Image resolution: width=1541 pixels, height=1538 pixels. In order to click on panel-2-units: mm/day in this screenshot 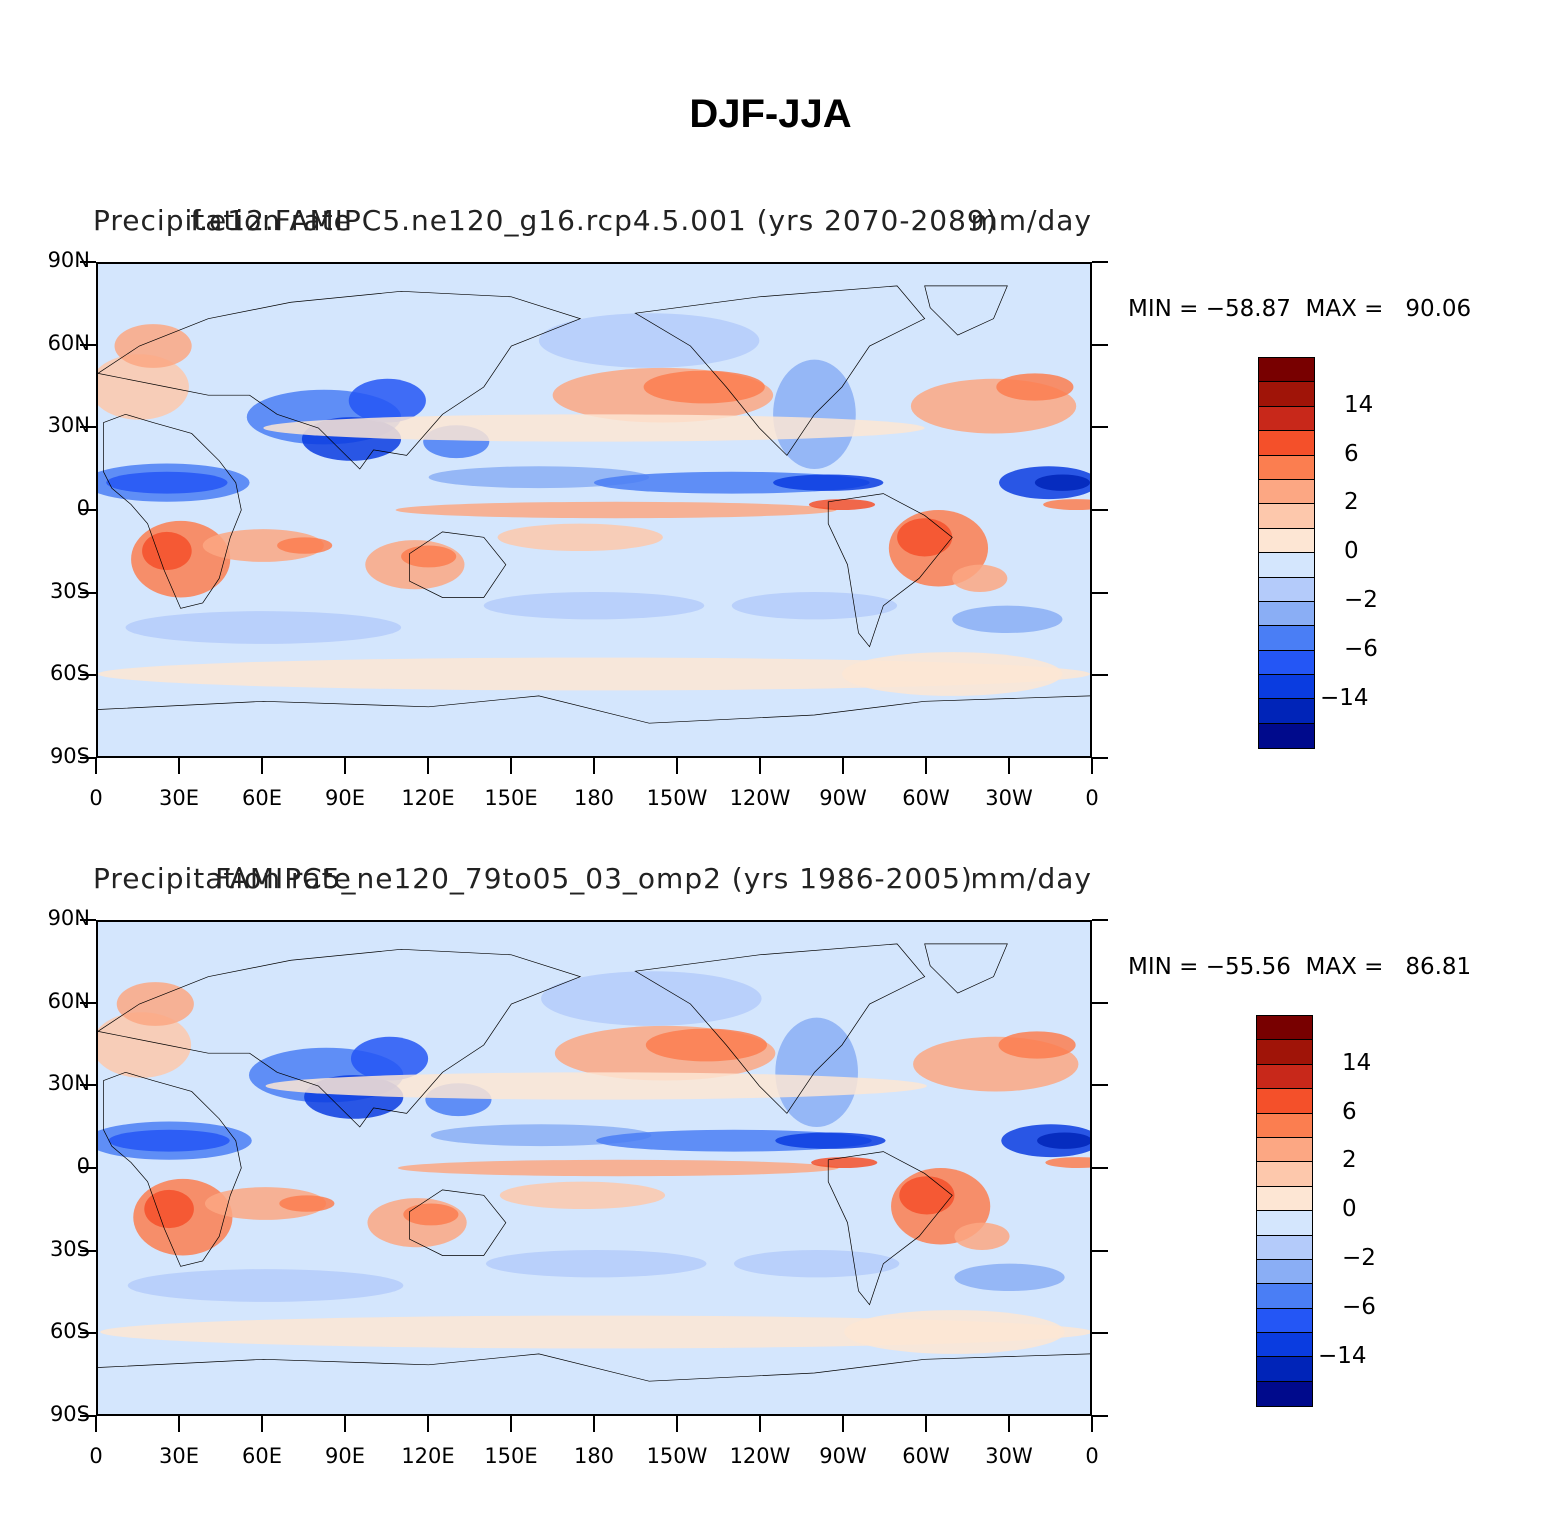, I will do `click(1031, 878)`.